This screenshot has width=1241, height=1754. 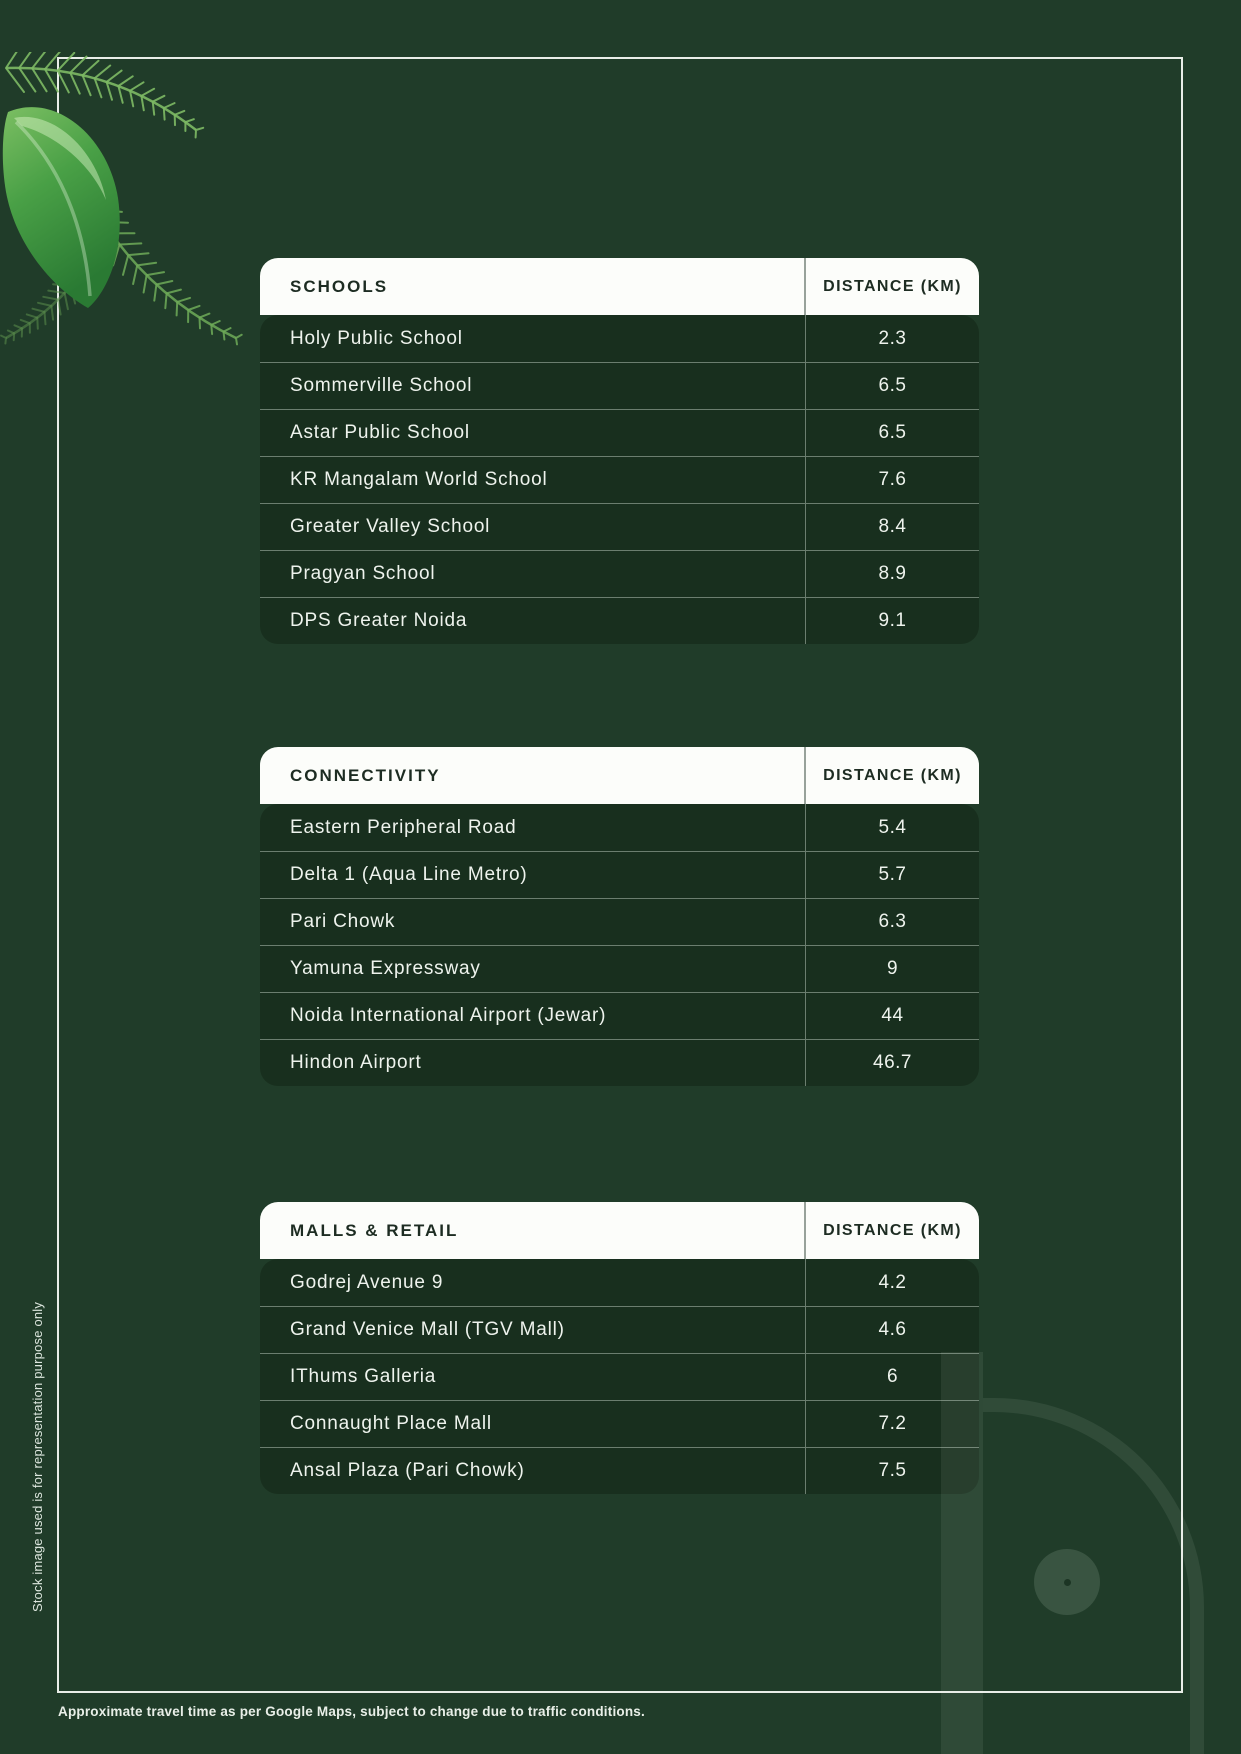 I want to click on table-header-row: SCHOOLS DISTANCE (KM), so click(x=619, y=286).